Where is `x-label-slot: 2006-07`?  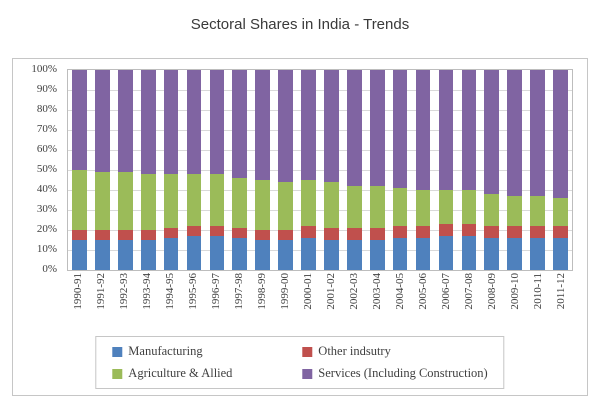 x-label-slot: 2006-07 is located at coordinates (446, 306).